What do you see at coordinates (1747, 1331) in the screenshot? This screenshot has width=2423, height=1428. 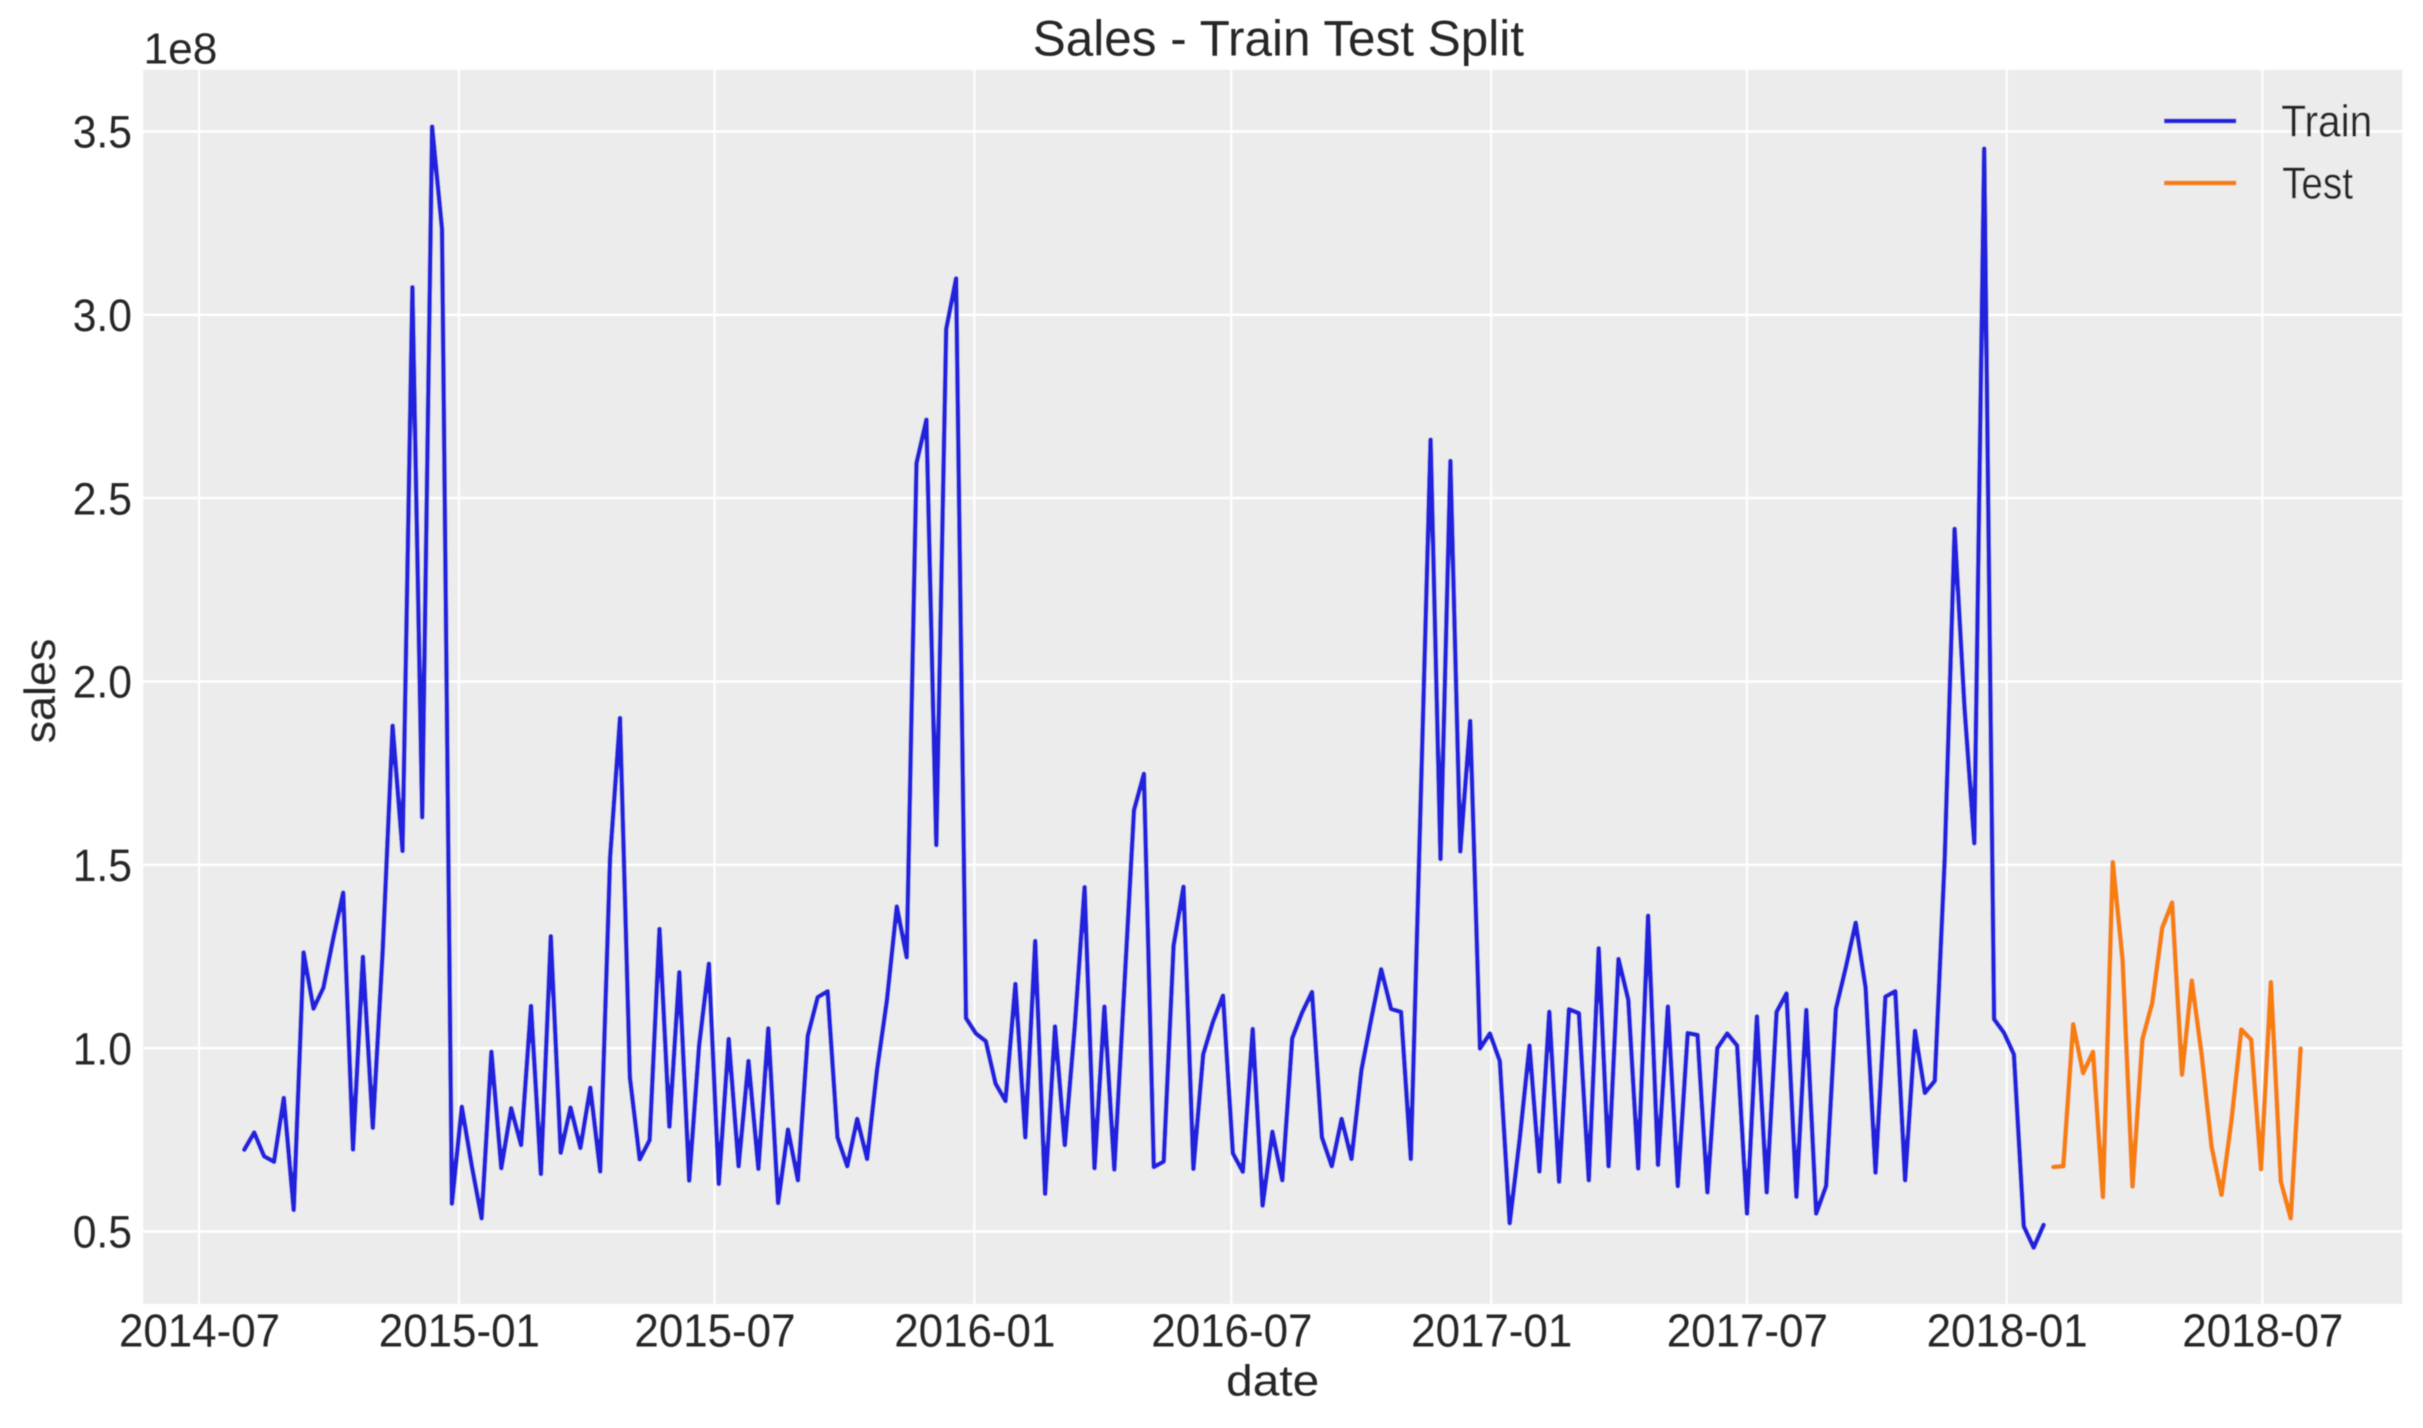 I see `svg-text: 2017-07` at bounding box center [1747, 1331].